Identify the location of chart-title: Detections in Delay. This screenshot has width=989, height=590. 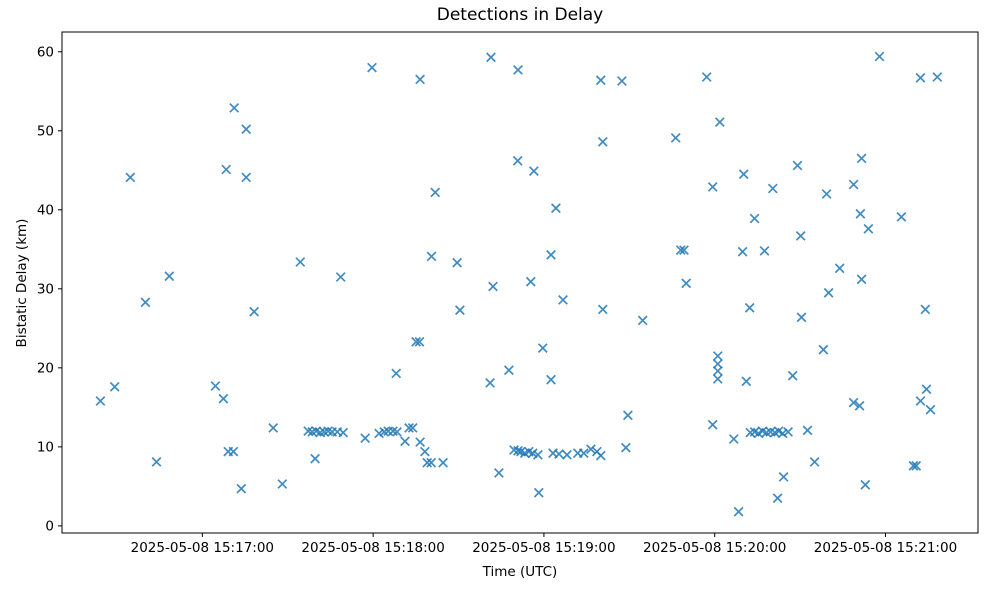
(520, 15).